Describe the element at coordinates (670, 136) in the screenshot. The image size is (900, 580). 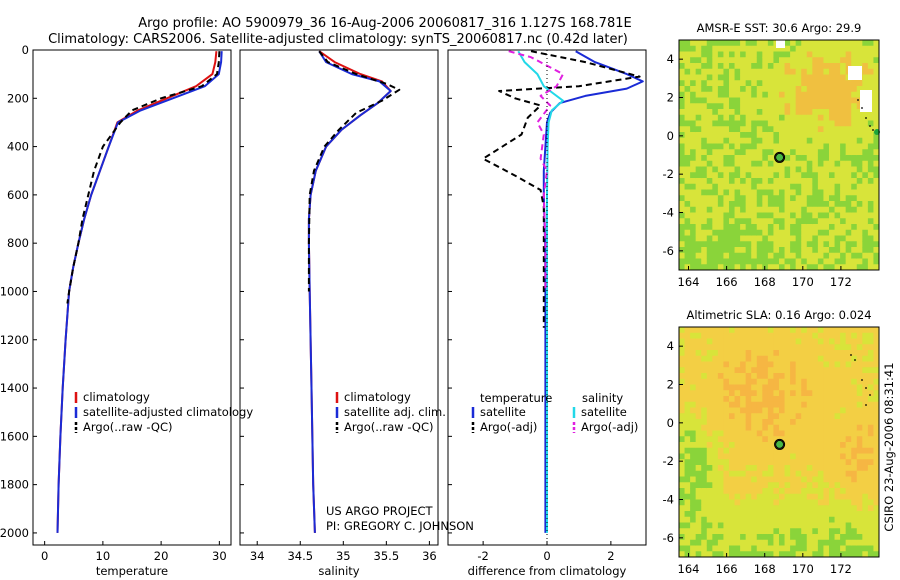
I see `y-tick-label: 0` at that location.